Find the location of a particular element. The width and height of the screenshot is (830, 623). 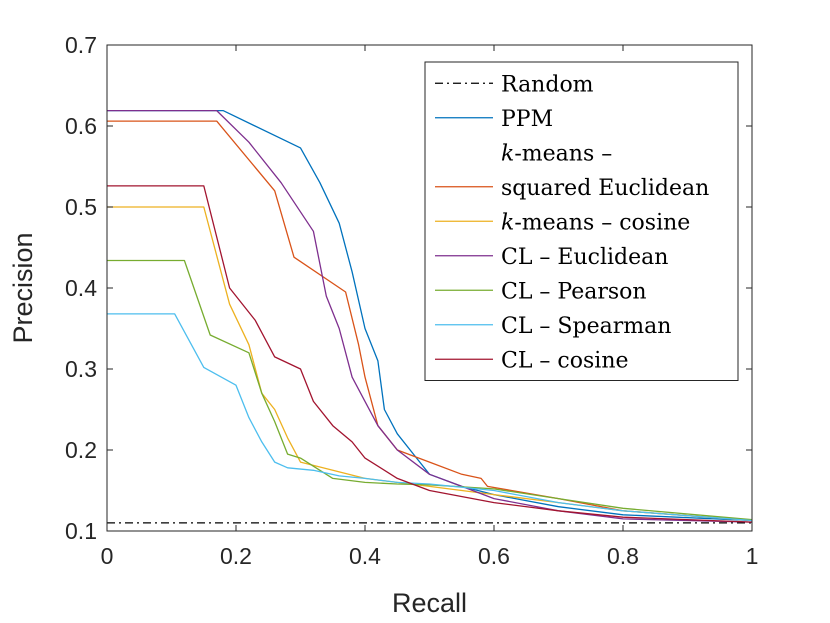

x-axis-label: Recall is located at coordinates (429, 603).